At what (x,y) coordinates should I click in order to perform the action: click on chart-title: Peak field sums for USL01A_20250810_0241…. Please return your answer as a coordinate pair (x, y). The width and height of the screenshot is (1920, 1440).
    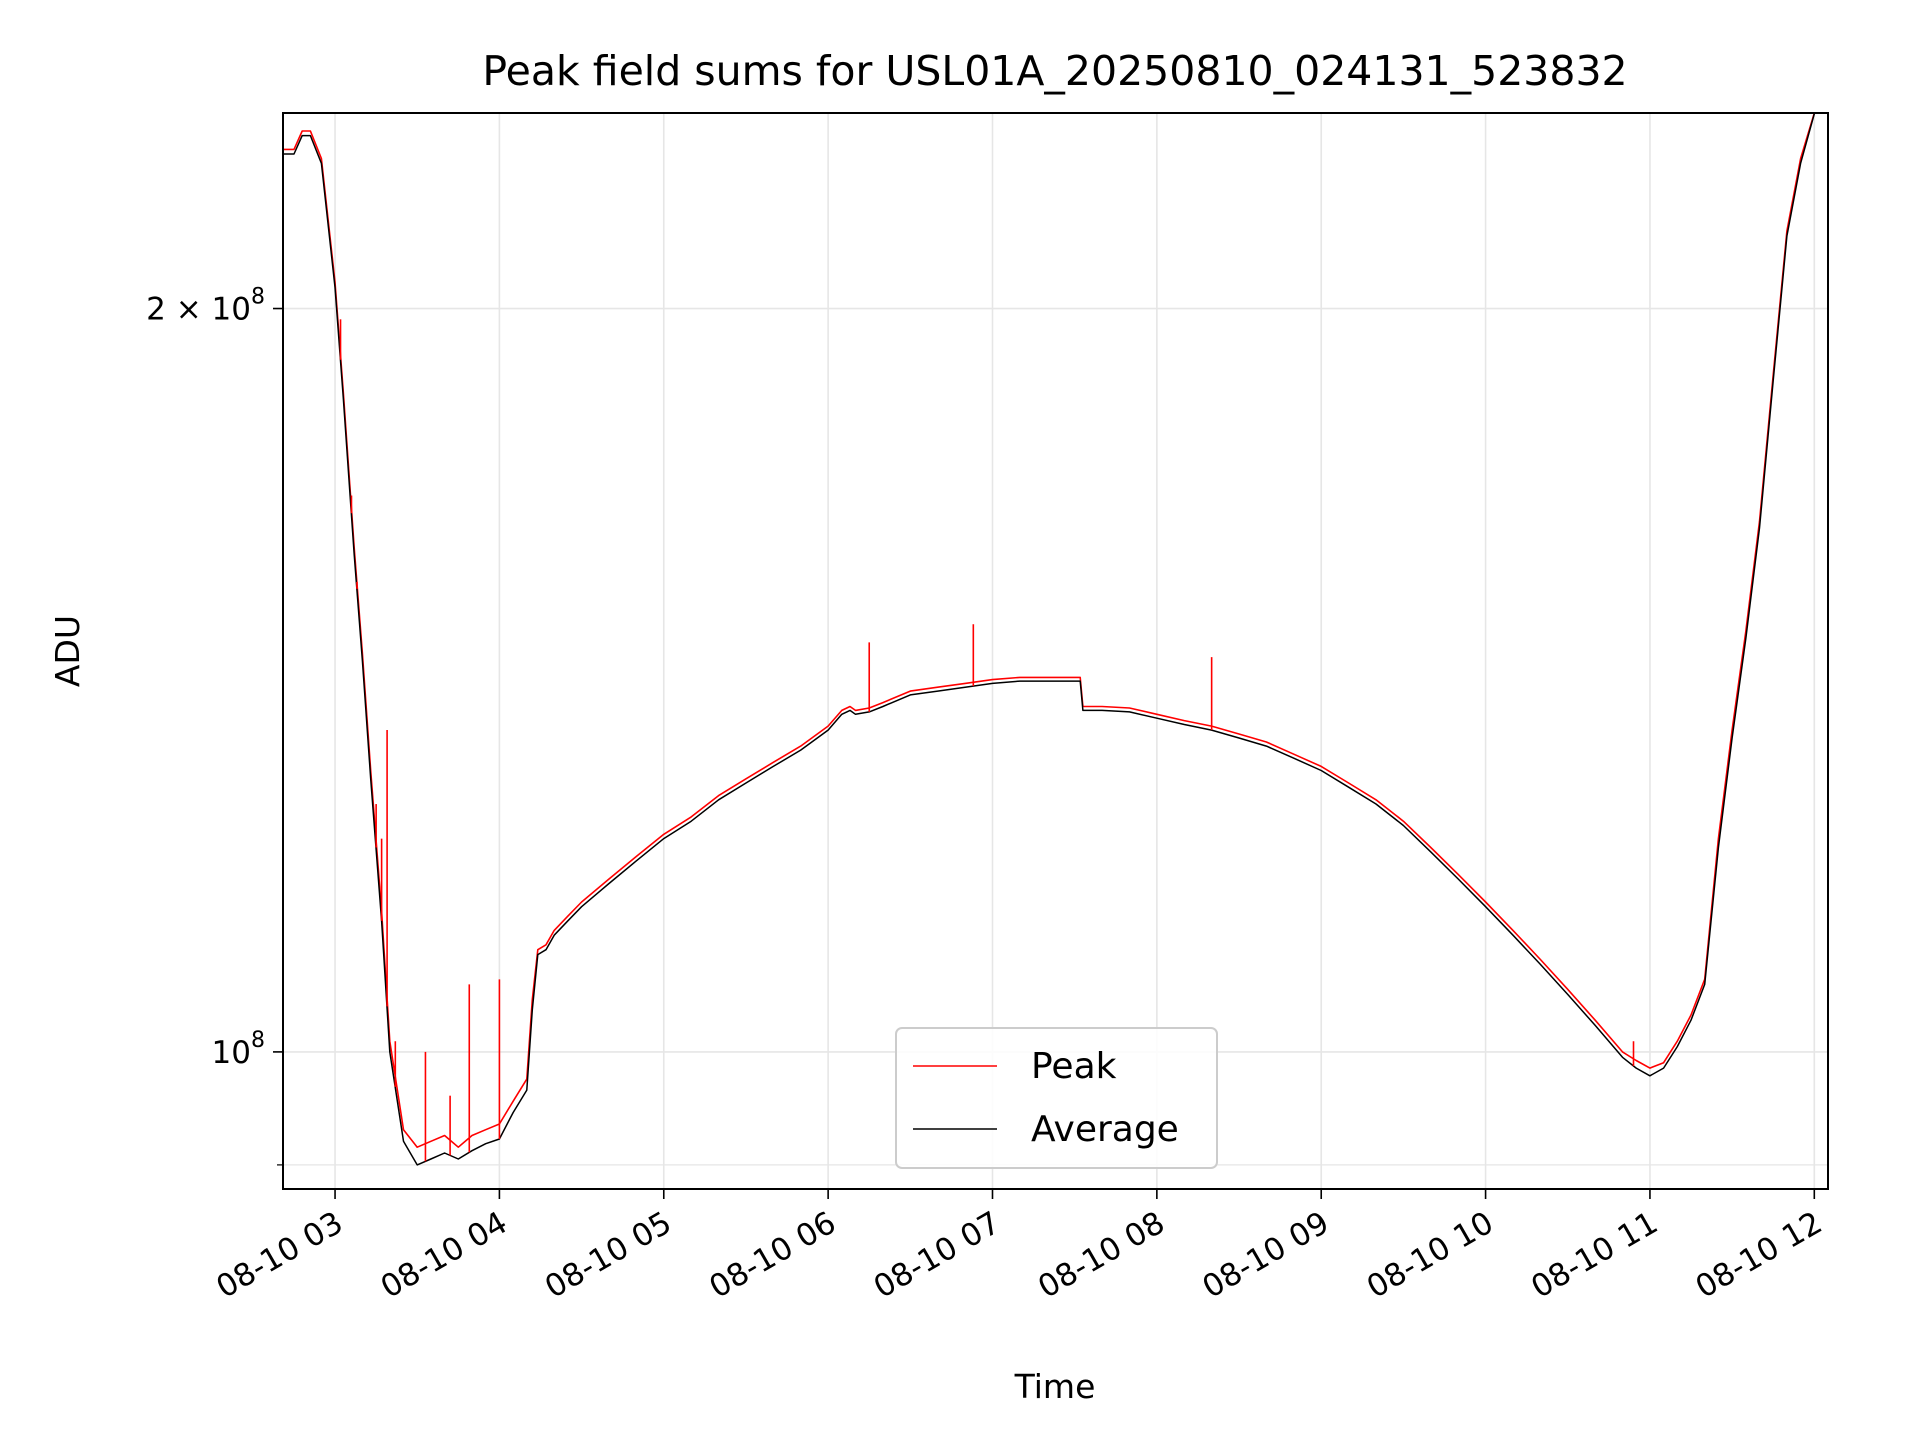
    Looking at the image, I should click on (1054, 71).